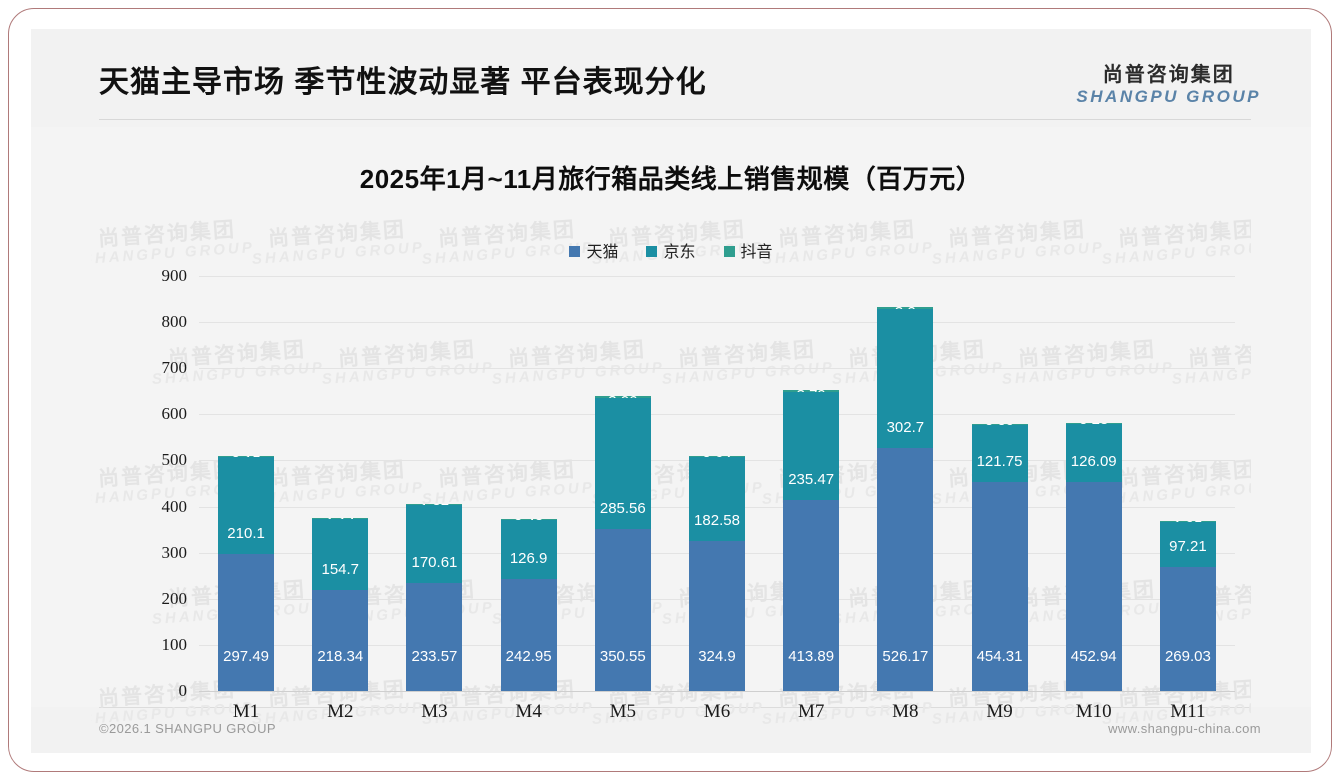  I want to click on chart-legend: 天猫 京东 抖音, so click(671, 250).